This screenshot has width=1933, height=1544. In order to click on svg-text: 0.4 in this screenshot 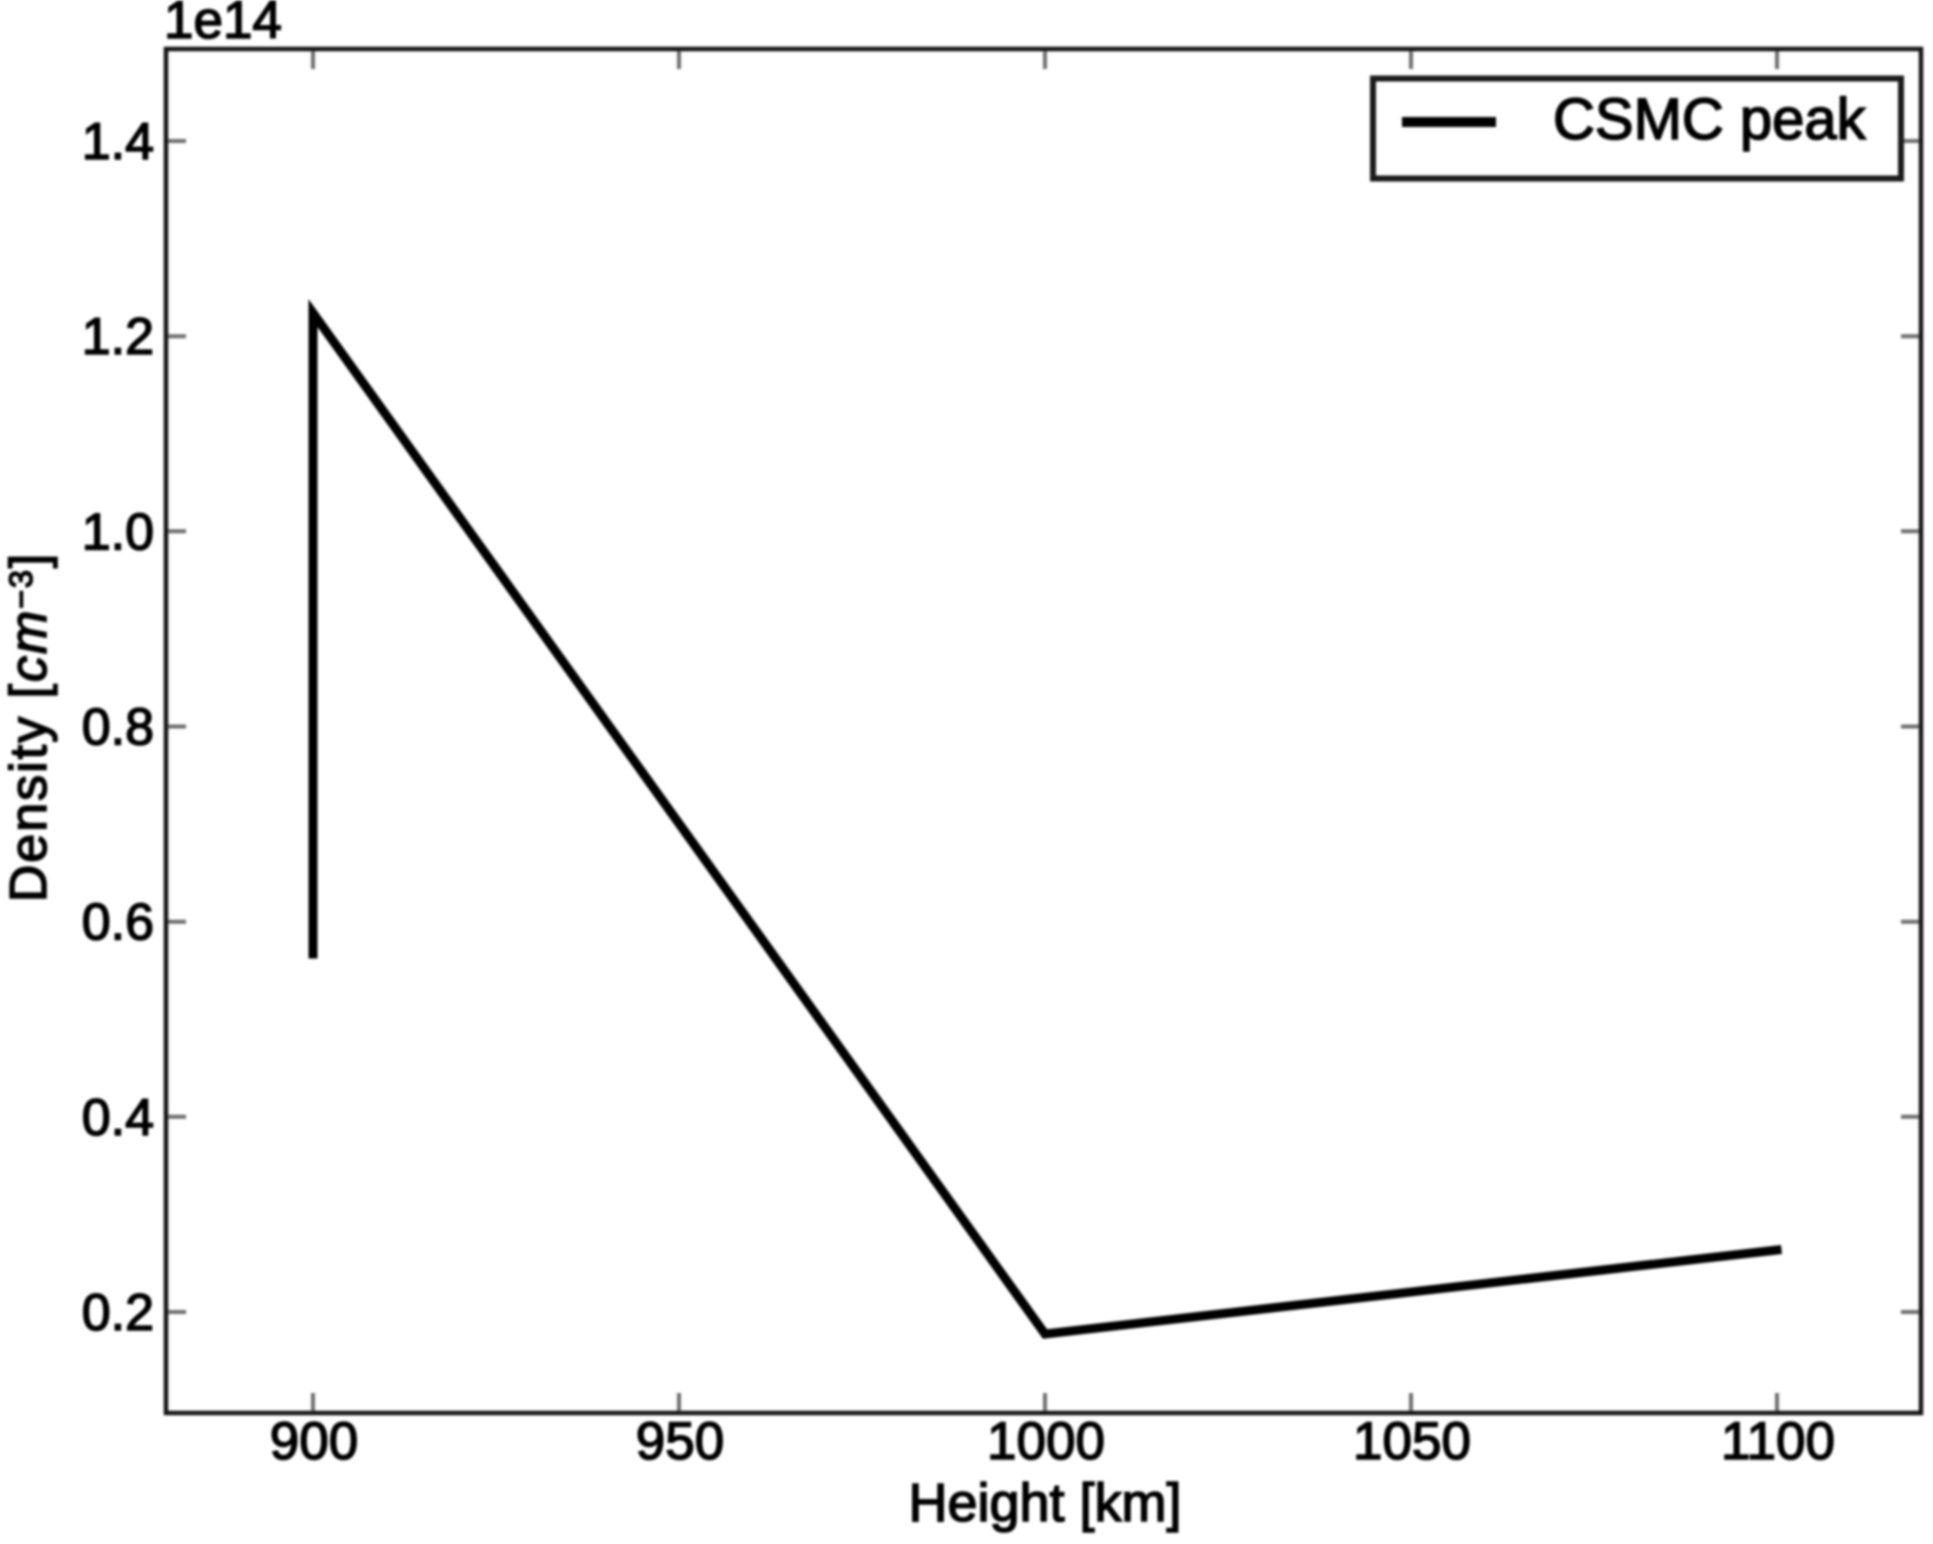, I will do `click(118, 1118)`.